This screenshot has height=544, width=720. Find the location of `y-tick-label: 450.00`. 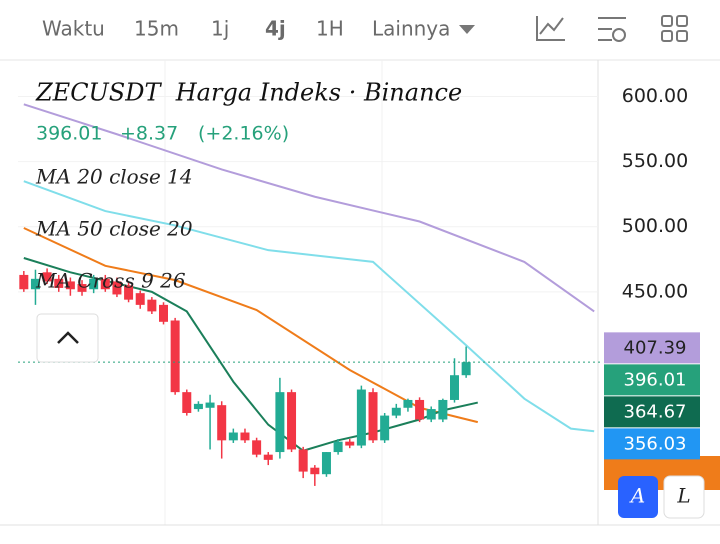

y-tick-label: 450.00 is located at coordinates (655, 291).